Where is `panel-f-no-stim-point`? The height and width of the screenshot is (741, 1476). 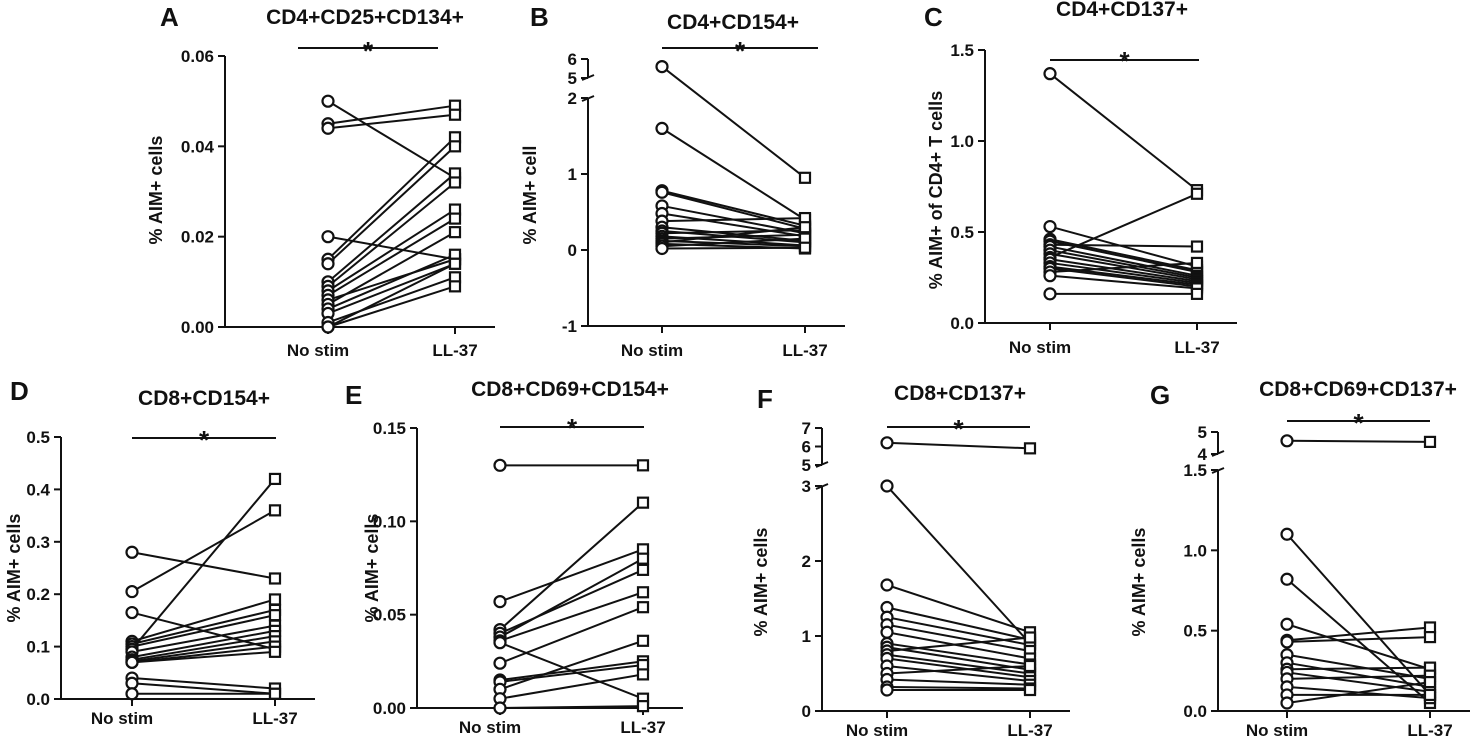 panel-f-no-stim-point is located at coordinates (887, 585).